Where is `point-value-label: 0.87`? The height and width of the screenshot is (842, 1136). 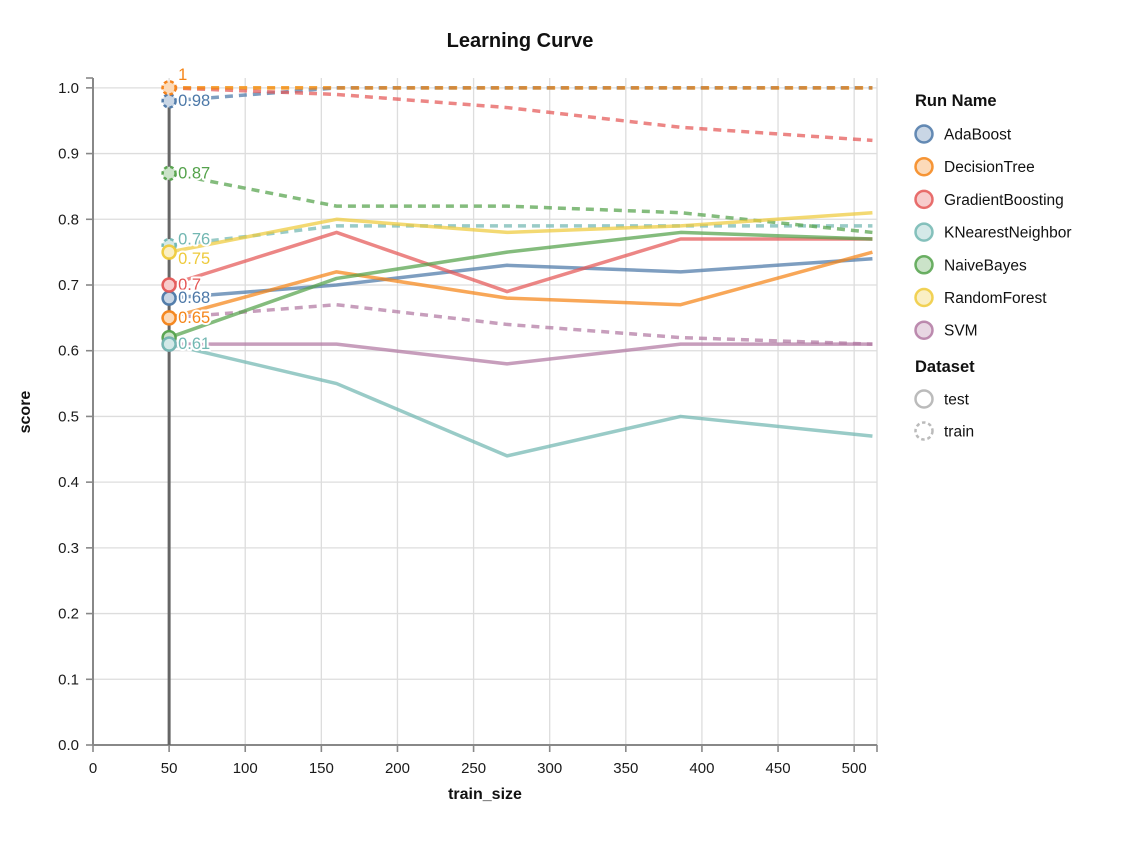
point-value-label: 0.87 is located at coordinates (194, 173).